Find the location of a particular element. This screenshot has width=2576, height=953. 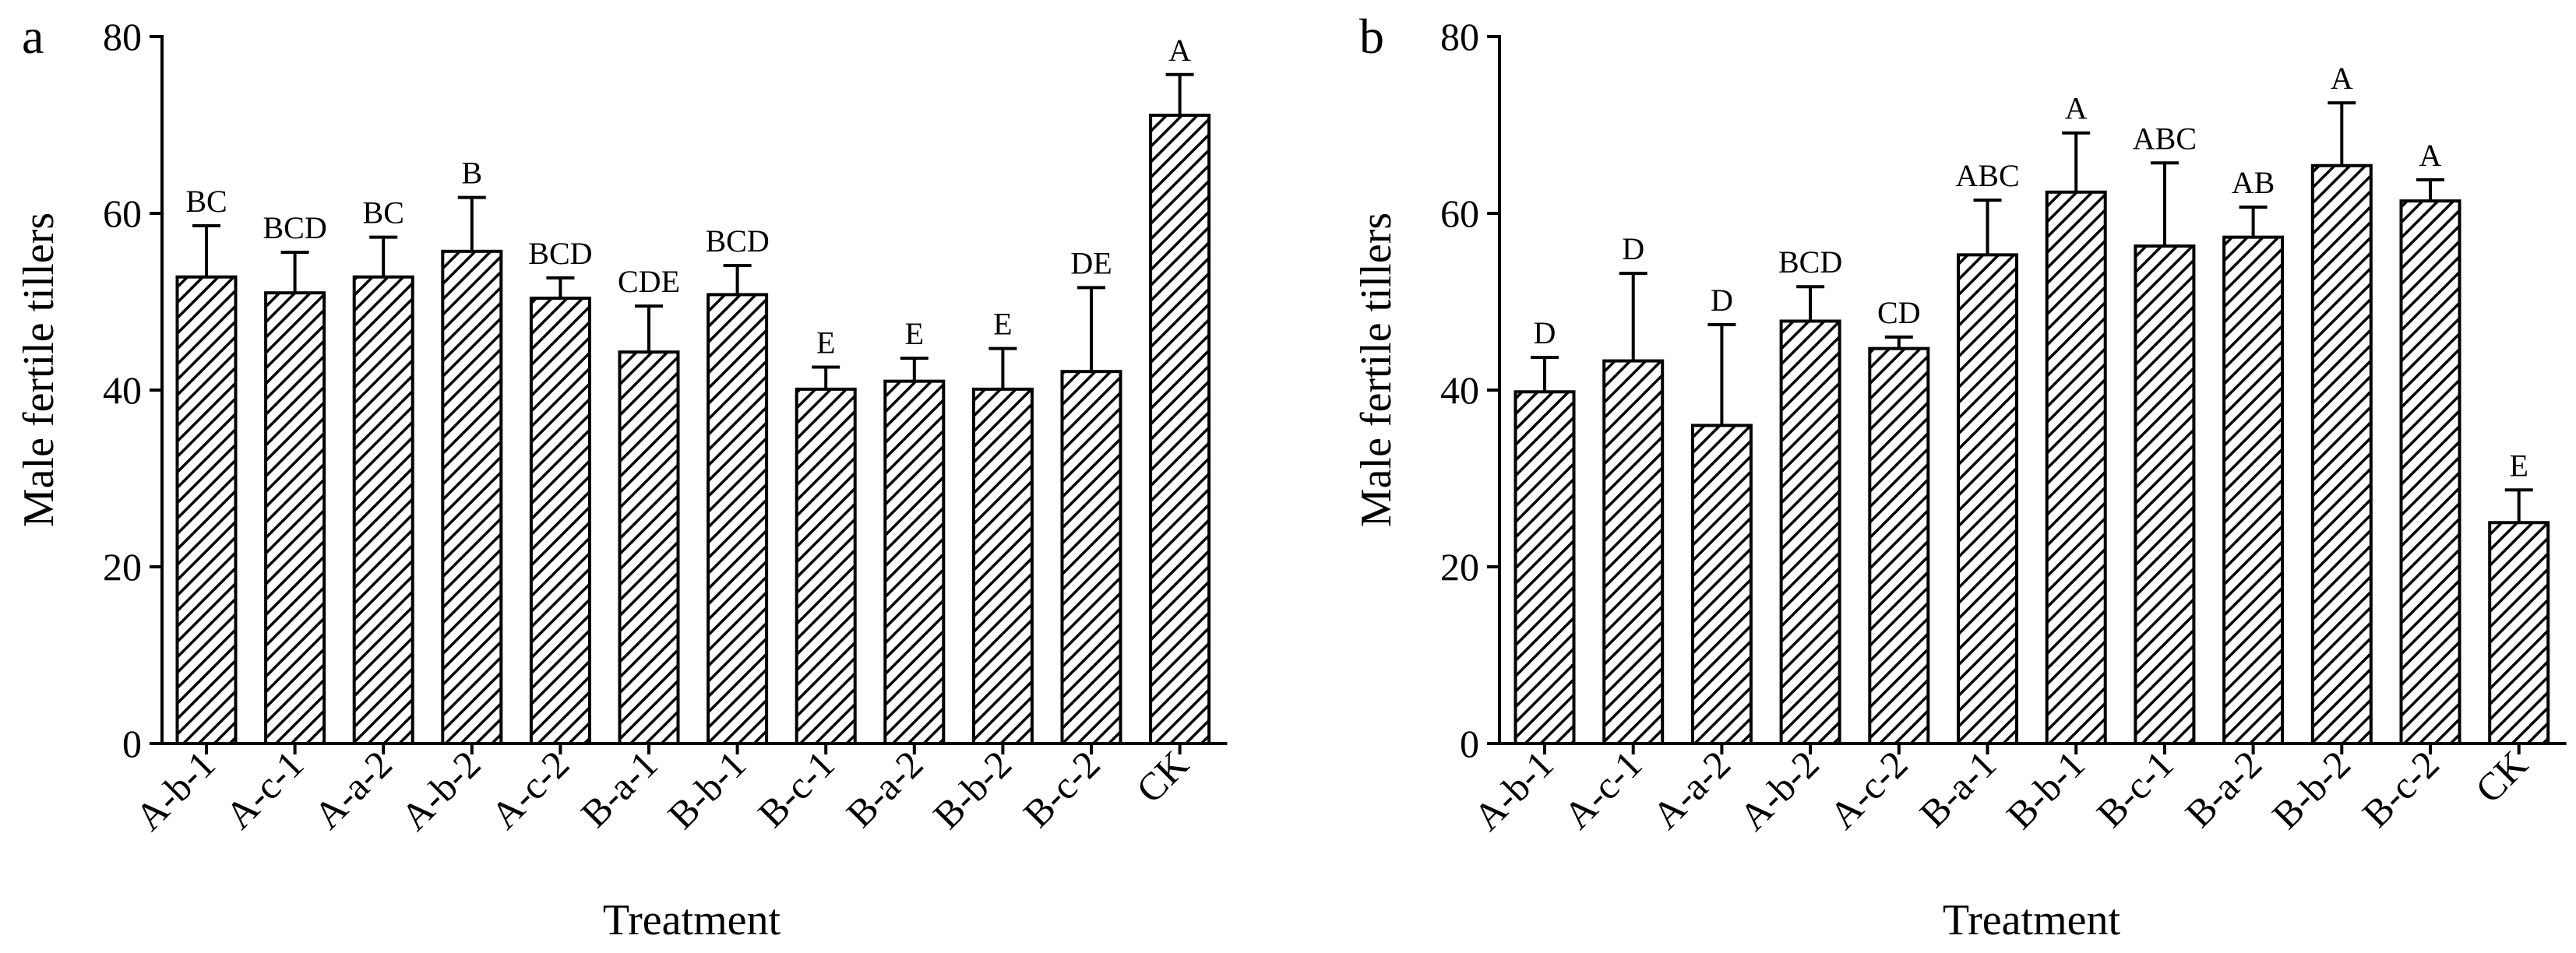

panel-a-x-tick-label-B-a-1: B-a-1 is located at coordinates (619, 788).